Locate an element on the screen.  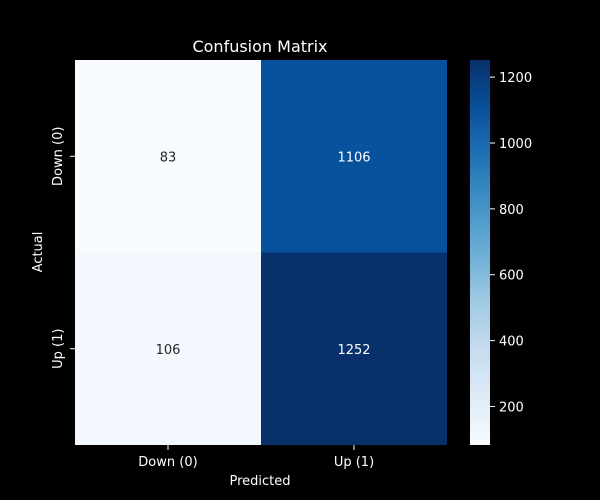
x-tick-label-0: Down (0) is located at coordinates (167, 462).